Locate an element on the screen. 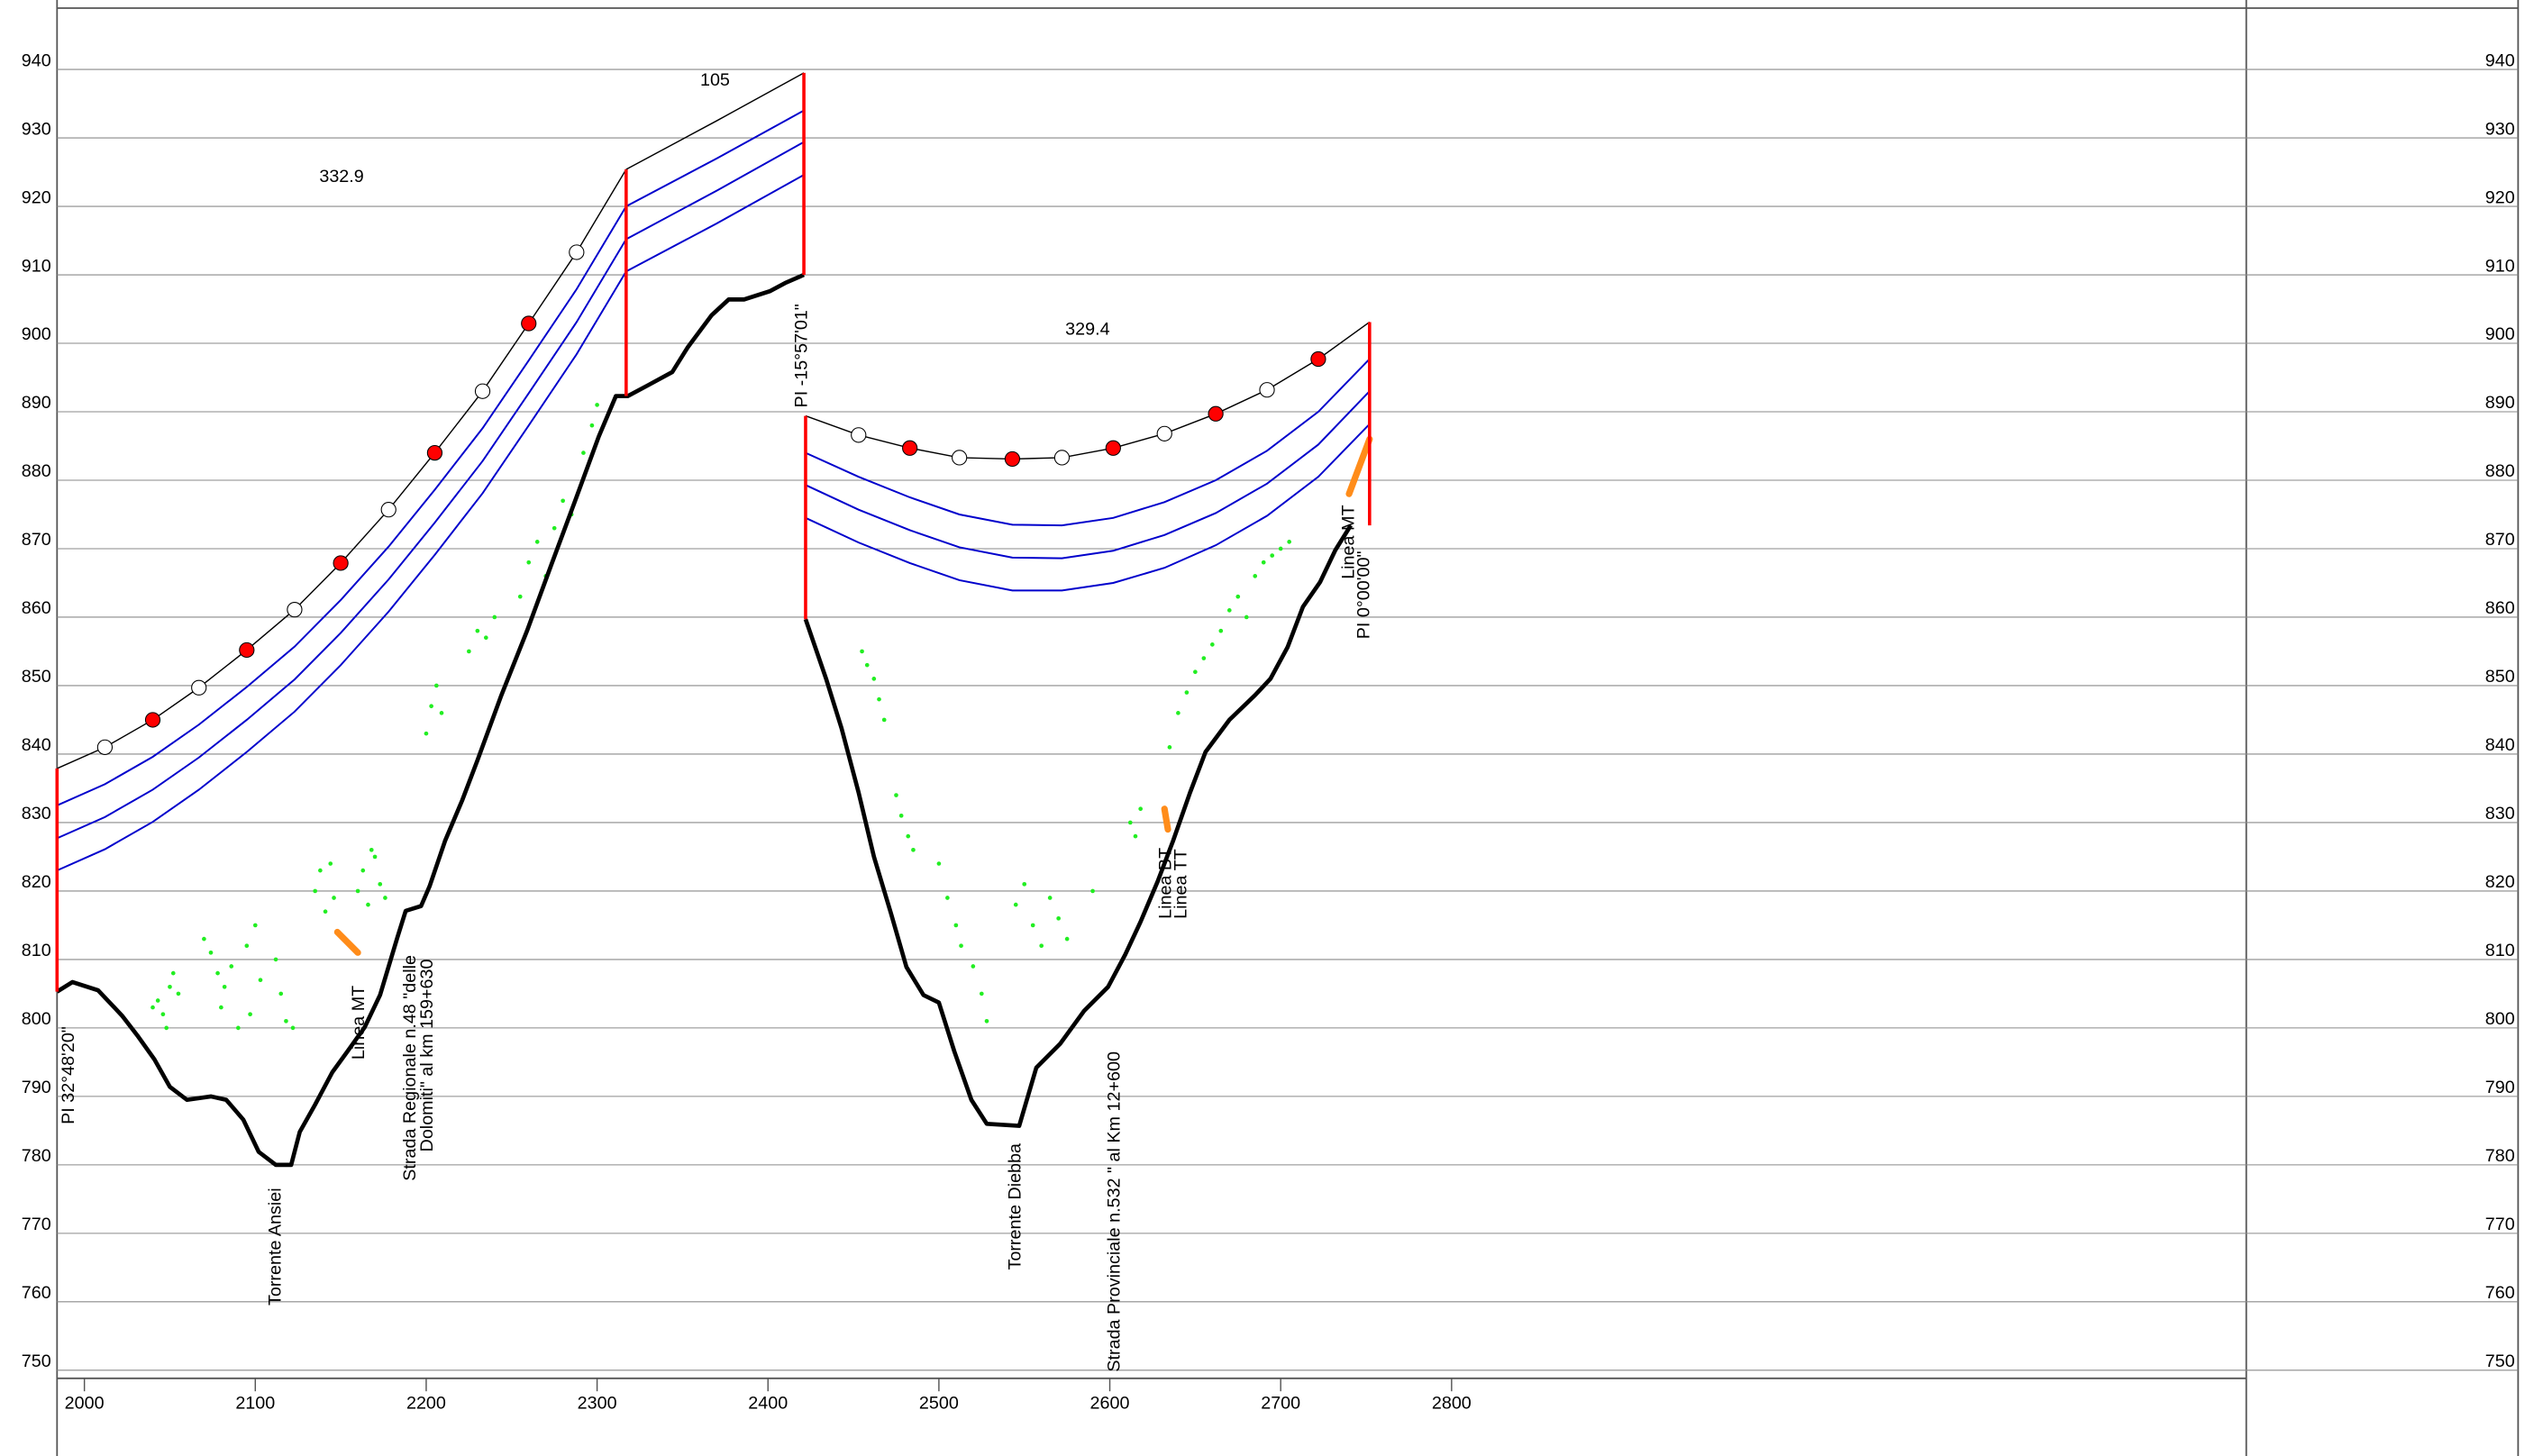  span-length: 332.9 is located at coordinates (341, 177).